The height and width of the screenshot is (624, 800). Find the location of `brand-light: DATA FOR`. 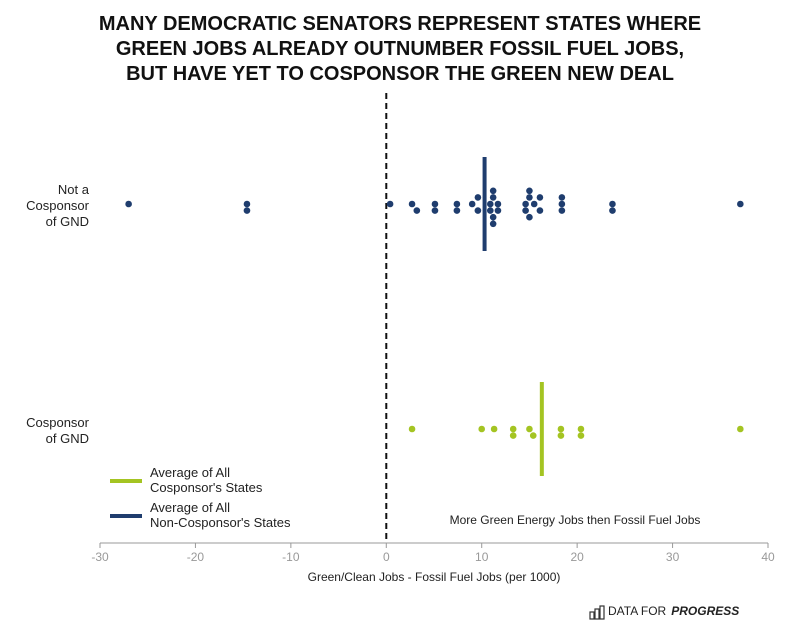

brand-light: DATA FOR is located at coordinates (637, 611).